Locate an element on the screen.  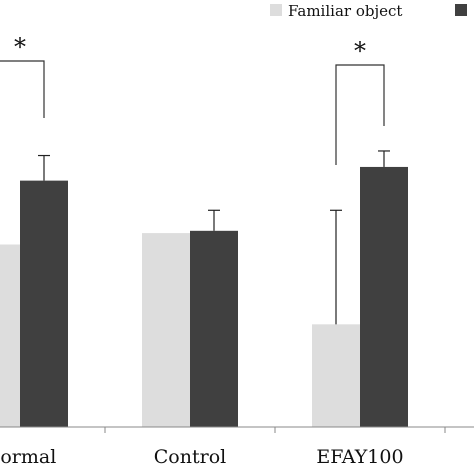
x-ticks-layer: Normal Control EFAY100 is located at coordinates (223, 447).